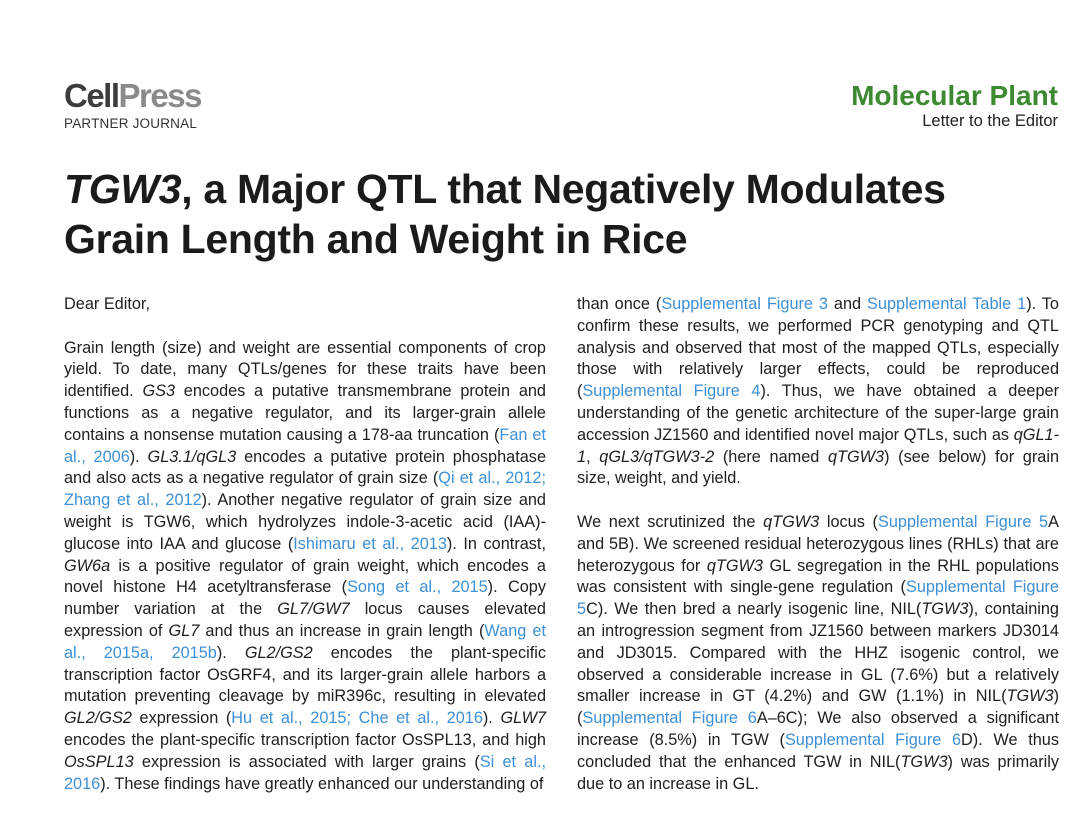 Image resolution: width=1080 pixels, height=817 pixels. Describe the element at coordinates (563, 189) in the screenshot. I see `text-run: , a Major QTL that Negatively Modulates` at that location.